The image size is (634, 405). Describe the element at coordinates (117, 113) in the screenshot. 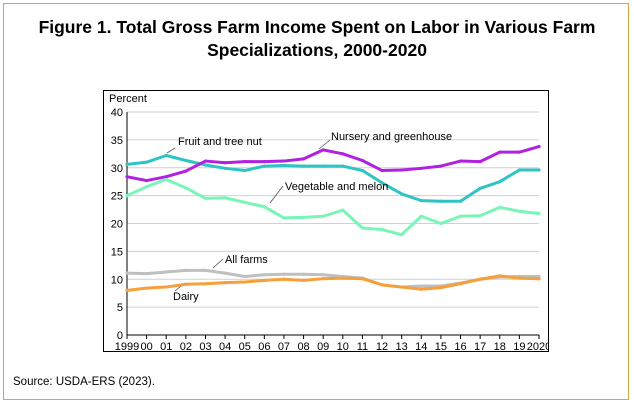

I see `y-tick-label: 40` at that location.